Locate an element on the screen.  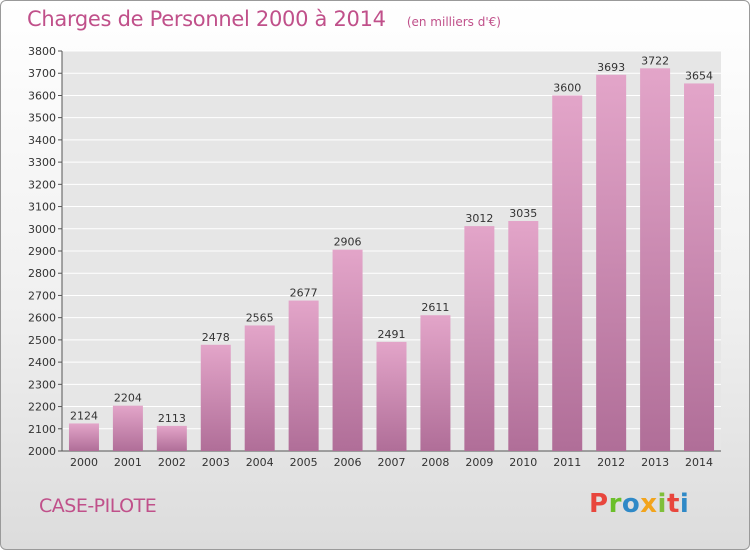
x-tick-label: 2011 is located at coordinates (567, 462).